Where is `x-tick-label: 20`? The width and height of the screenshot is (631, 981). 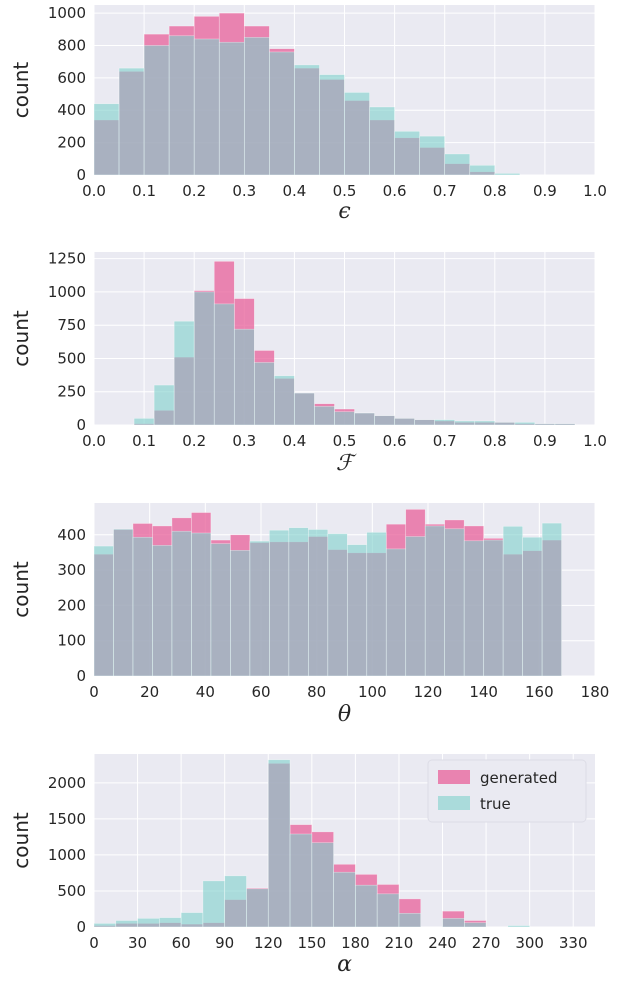 x-tick-label: 20 is located at coordinates (149, 692).